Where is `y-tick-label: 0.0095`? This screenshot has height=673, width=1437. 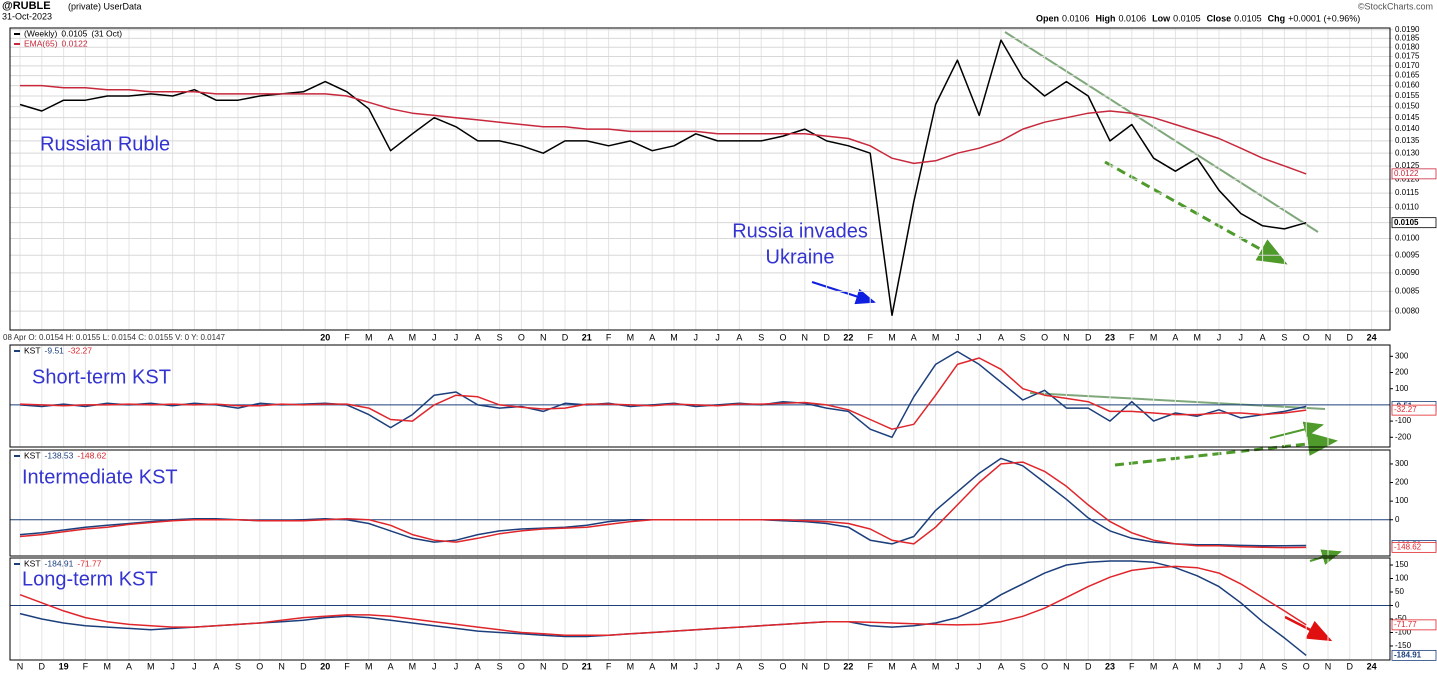
y-tick-label: 0.0095 is located at coordinates (1407, 254).